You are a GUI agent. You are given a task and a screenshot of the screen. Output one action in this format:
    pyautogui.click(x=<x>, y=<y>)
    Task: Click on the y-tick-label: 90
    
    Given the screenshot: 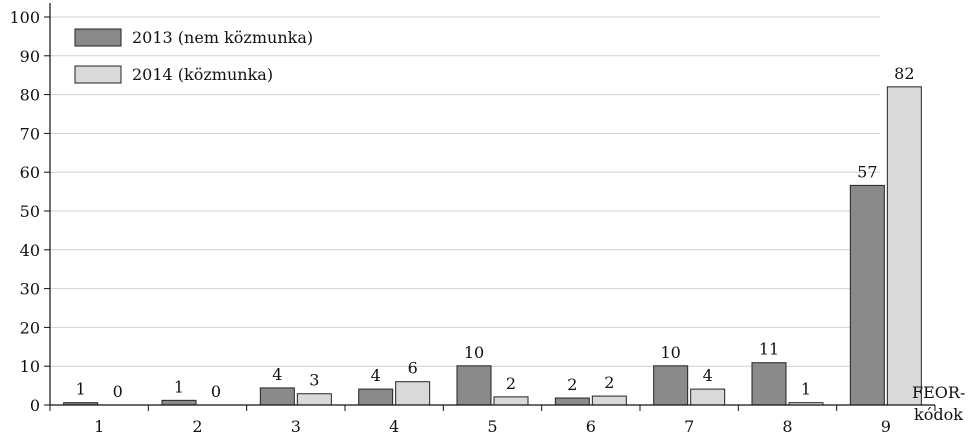 What is the action you would take?
    pyautogui.click(x=30, y=56)
    